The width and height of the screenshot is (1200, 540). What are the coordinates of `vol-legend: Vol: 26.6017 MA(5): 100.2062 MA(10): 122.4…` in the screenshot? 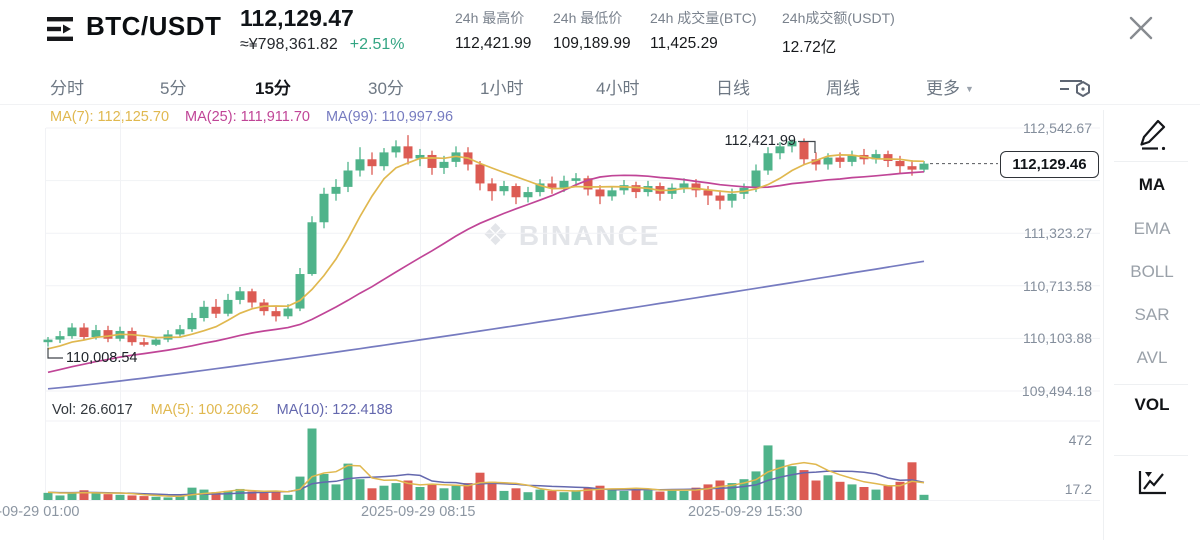 It's located at (222, 410).